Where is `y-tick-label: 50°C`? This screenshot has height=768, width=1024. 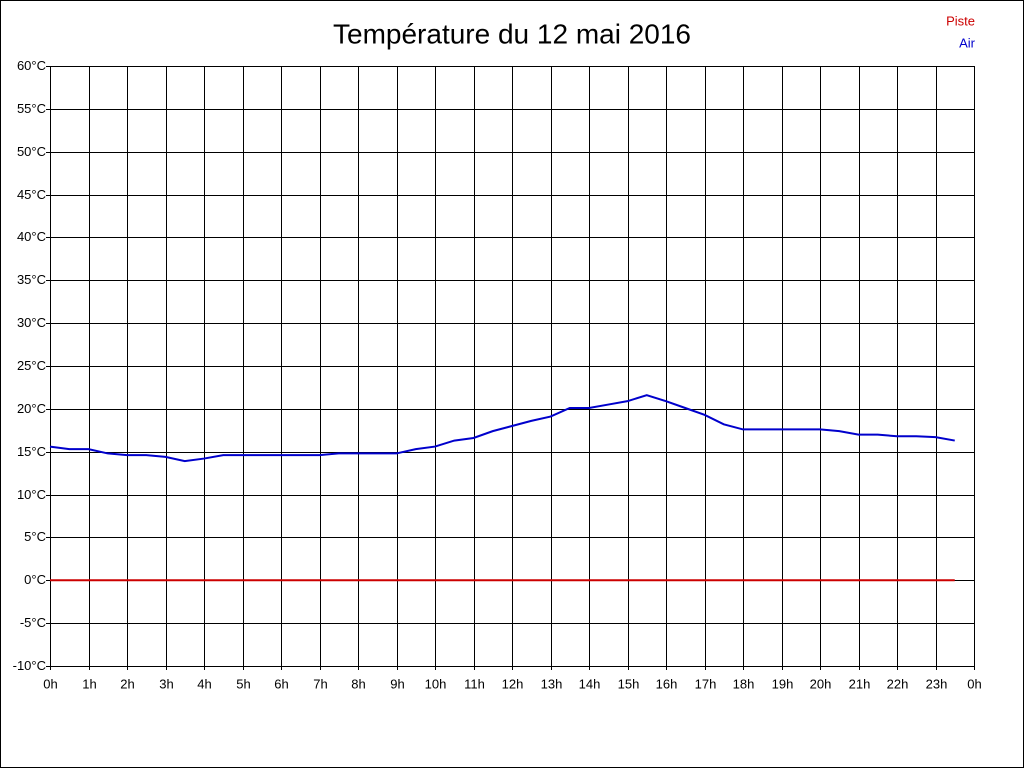 y-tick-label: 50°C is located at coordinates (31, 151).